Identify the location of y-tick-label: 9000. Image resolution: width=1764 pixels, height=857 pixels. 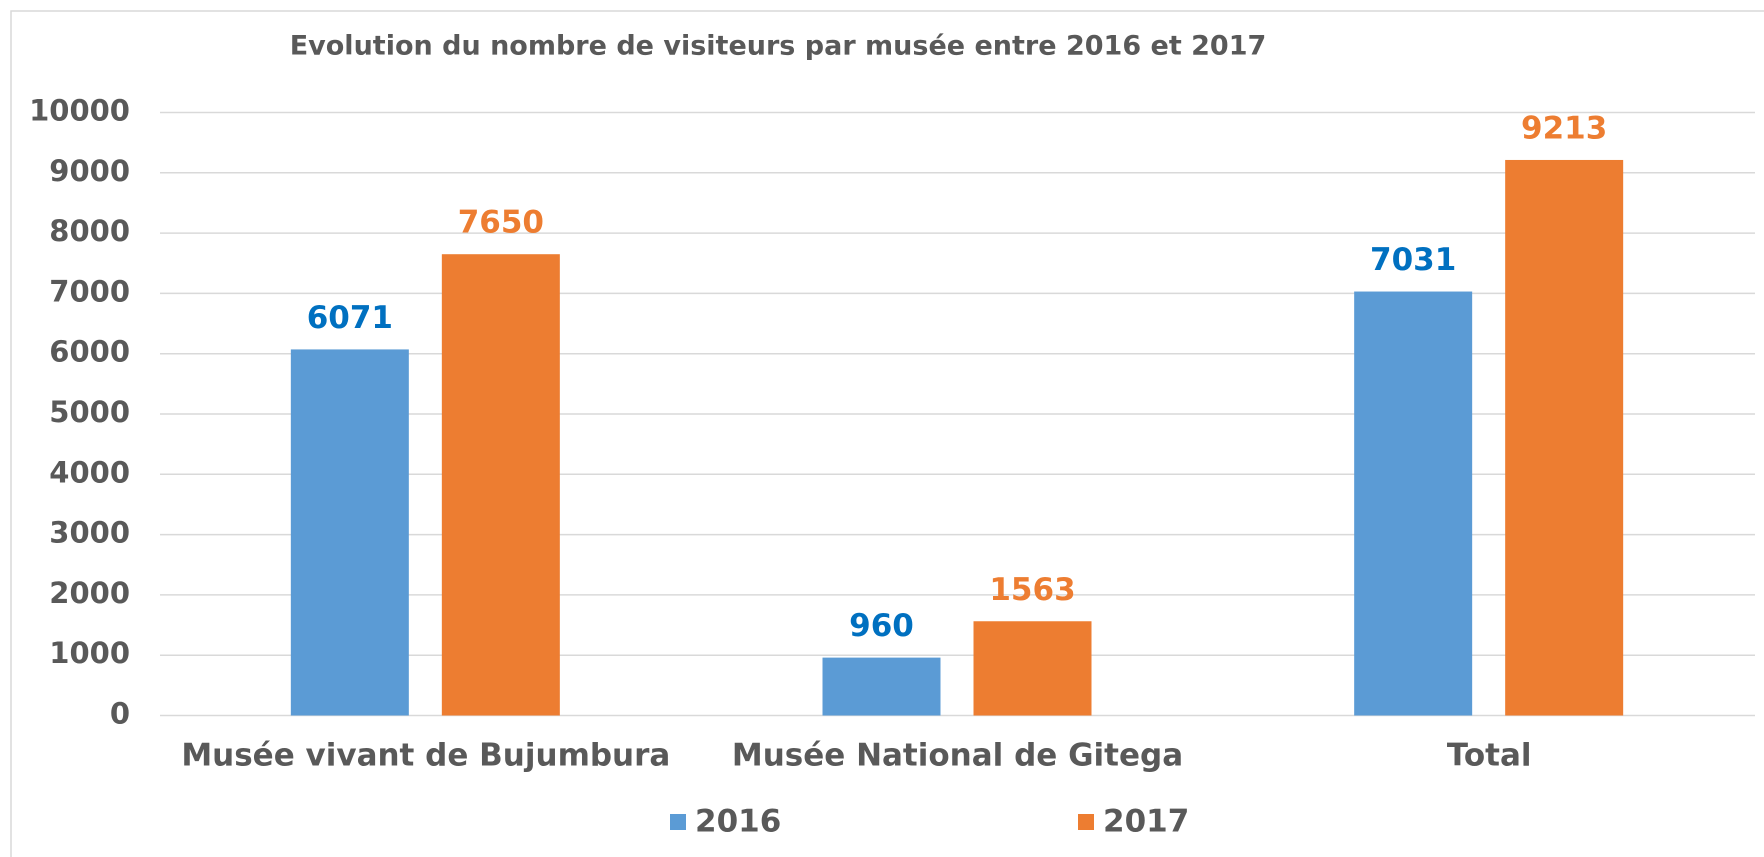
(89, 171).